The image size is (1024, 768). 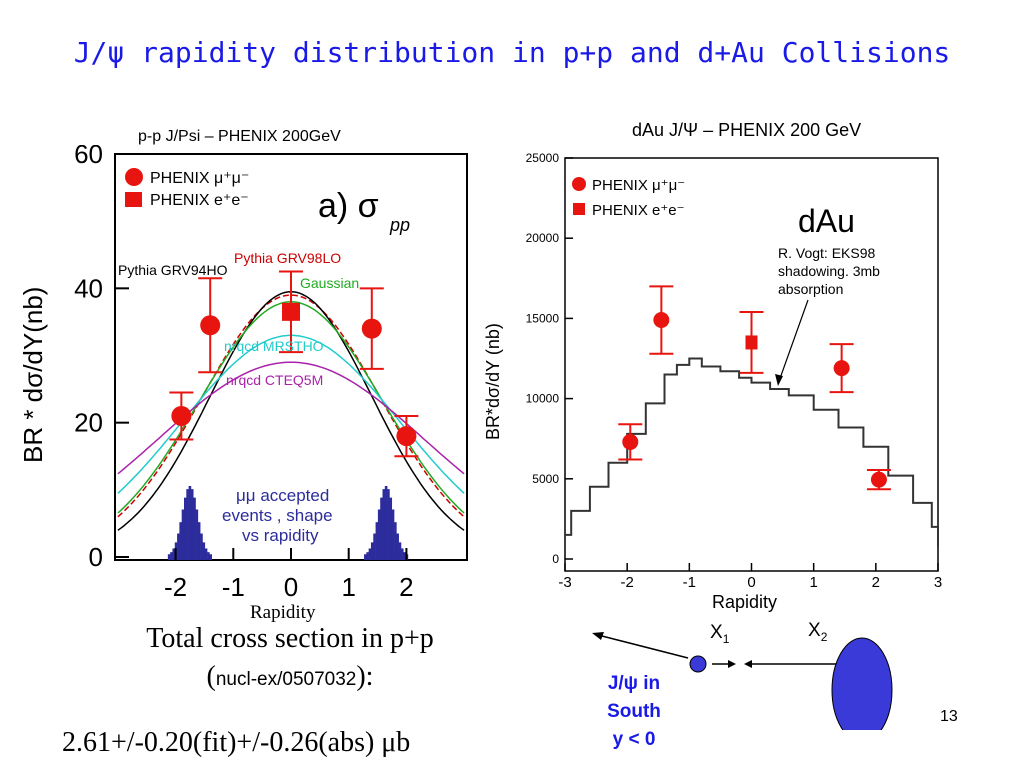 I want to click on arxiv-reference: nucl-ex/0507032, so click(x=286, y=679).